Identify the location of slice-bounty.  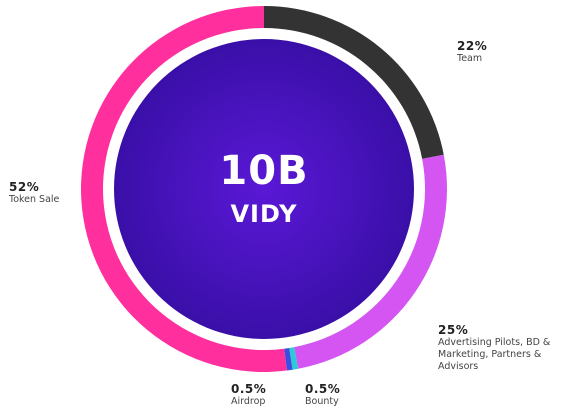
(294, 358).